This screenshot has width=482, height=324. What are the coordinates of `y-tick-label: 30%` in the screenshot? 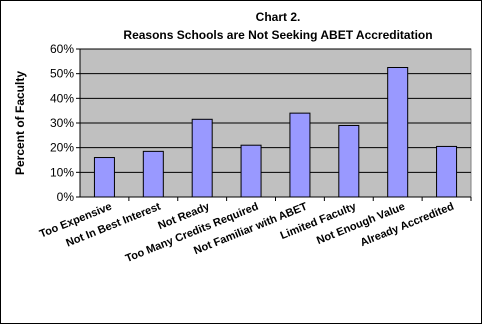 It's located at (62, 123).